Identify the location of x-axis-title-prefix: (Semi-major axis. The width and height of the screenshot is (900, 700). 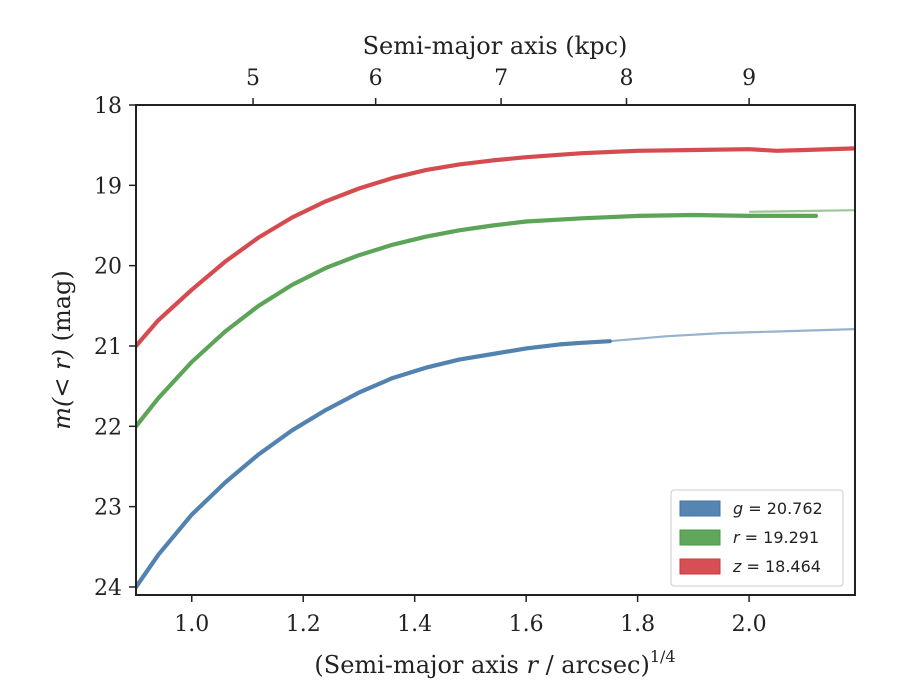
(420, 665).